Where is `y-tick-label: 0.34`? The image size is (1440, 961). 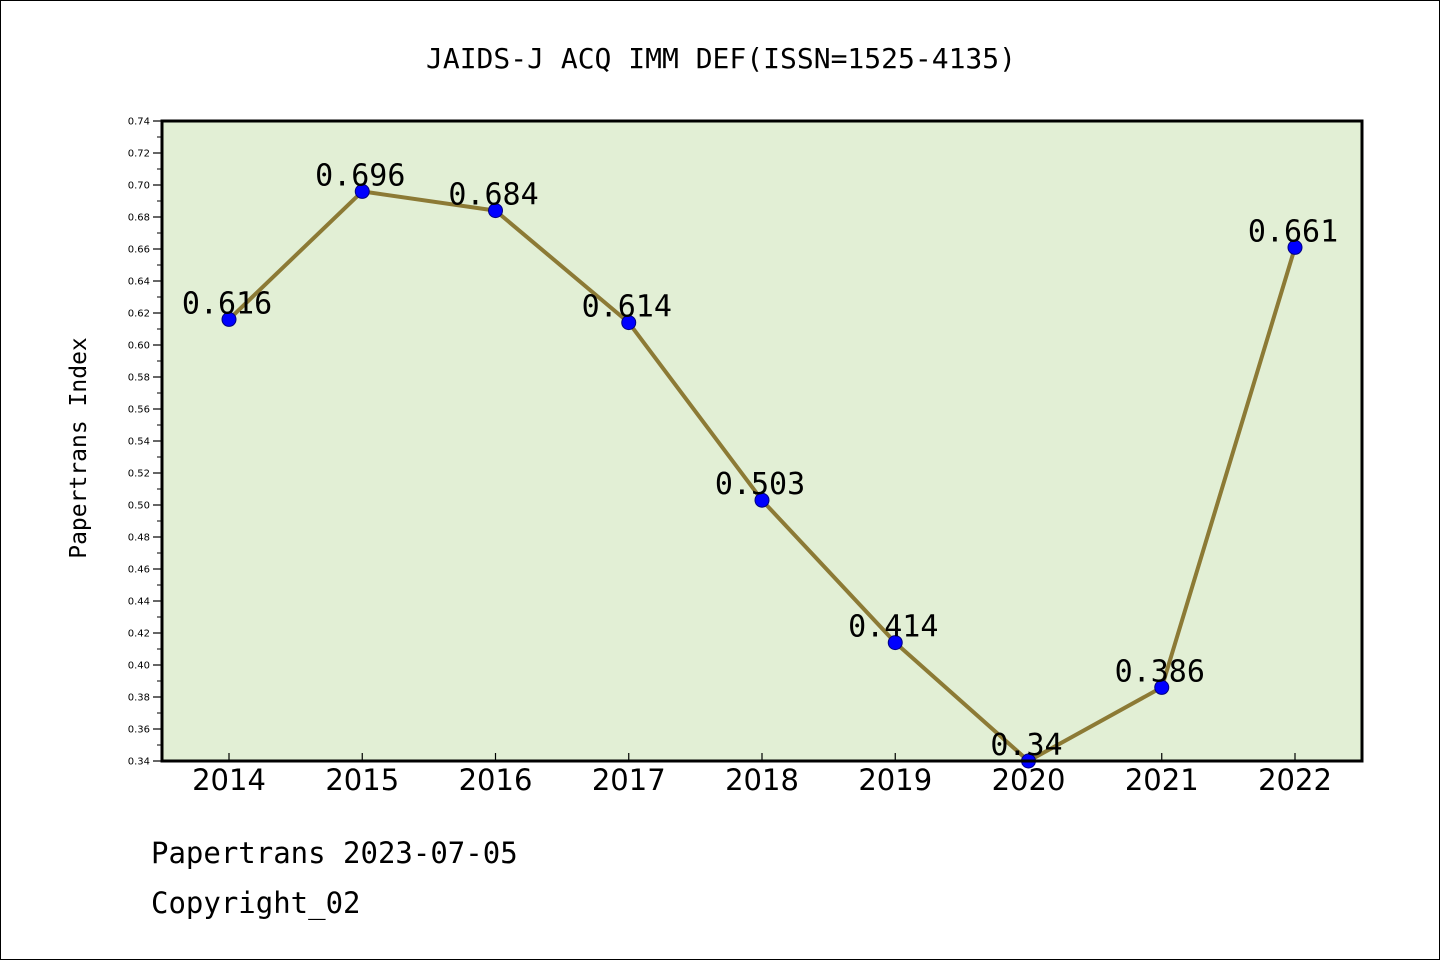 y-tick-label: 0.34 is located at coordinates (139, 762).